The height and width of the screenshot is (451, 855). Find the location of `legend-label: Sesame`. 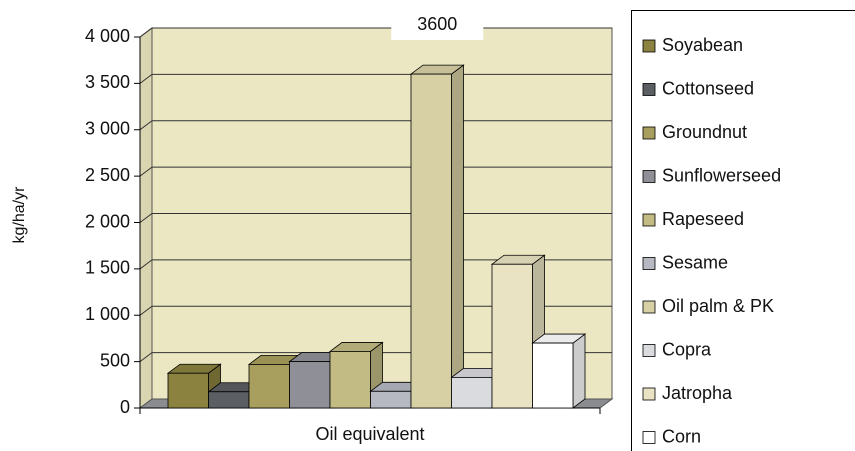

legend-label: Sesame is located at coordinates (695, 262).